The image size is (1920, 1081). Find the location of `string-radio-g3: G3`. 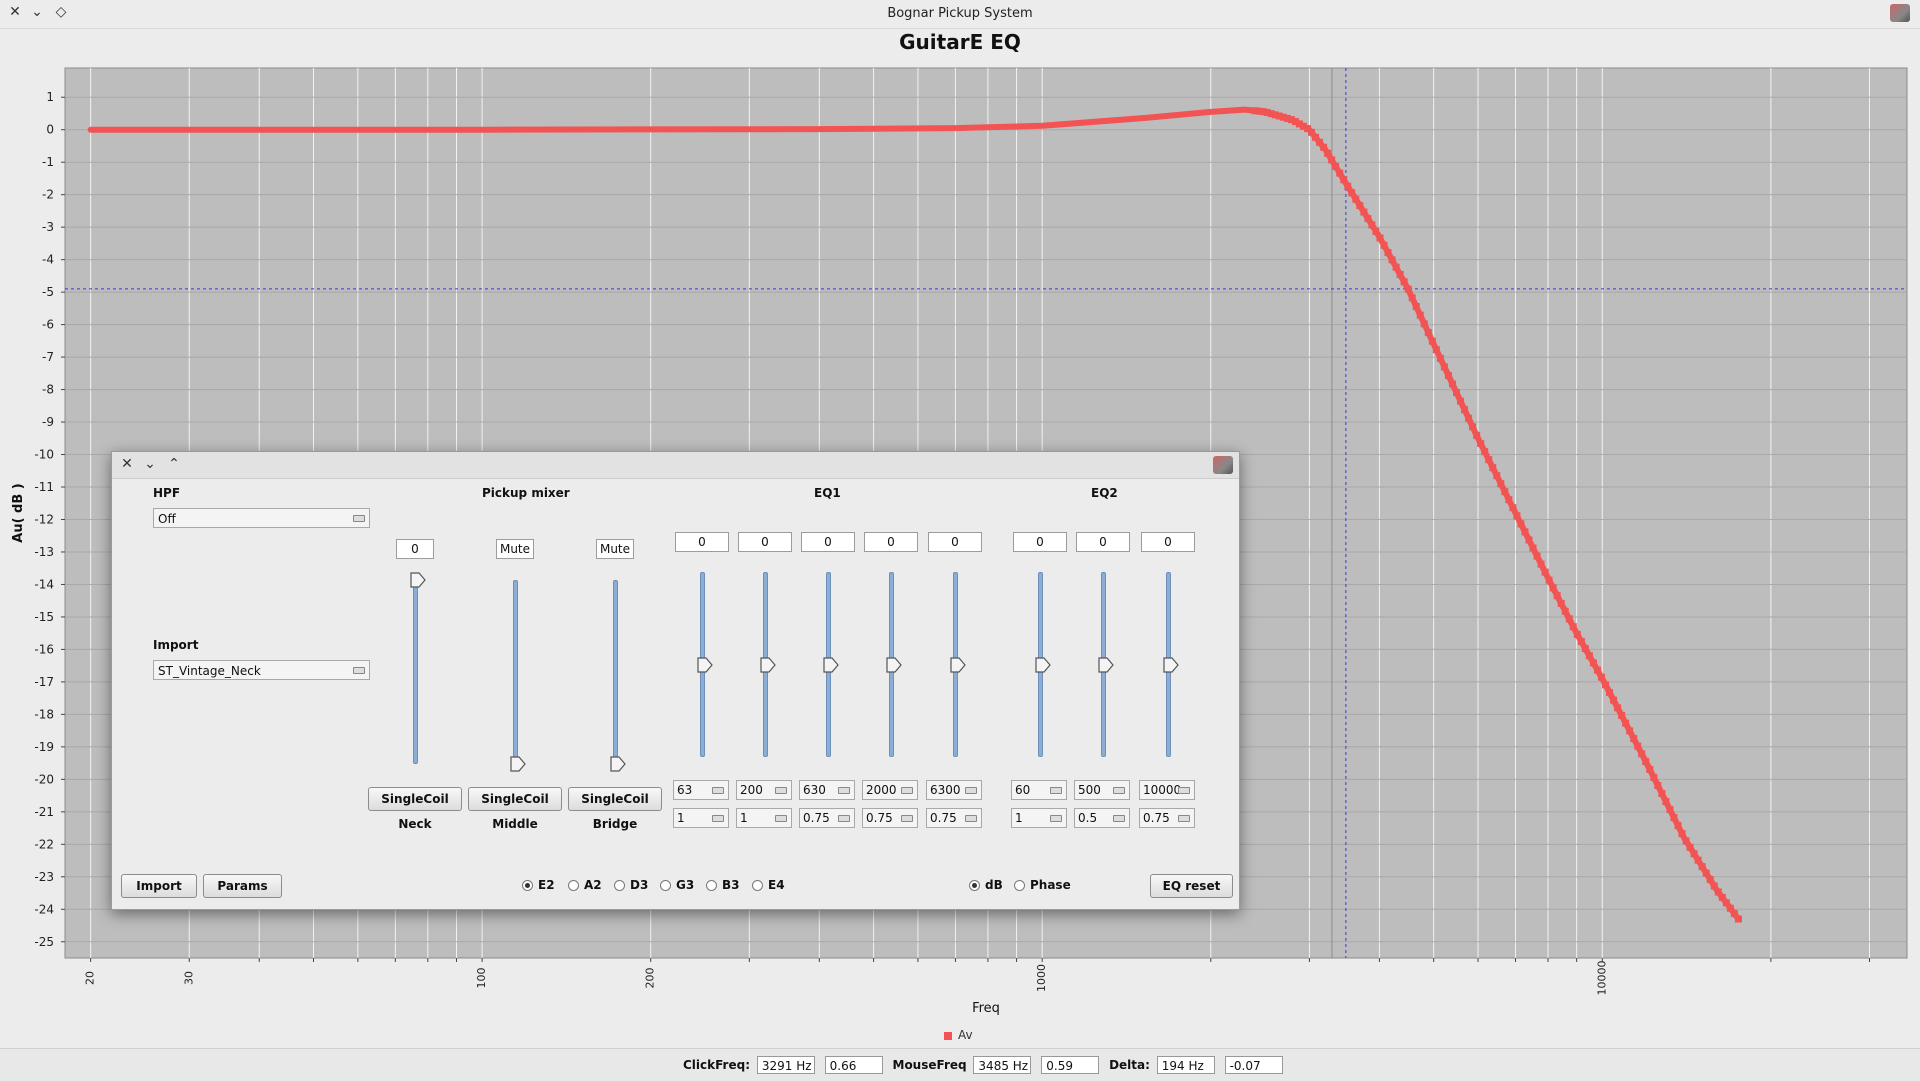

string-radio-g3: G3 is located at coordinates (677, 885).